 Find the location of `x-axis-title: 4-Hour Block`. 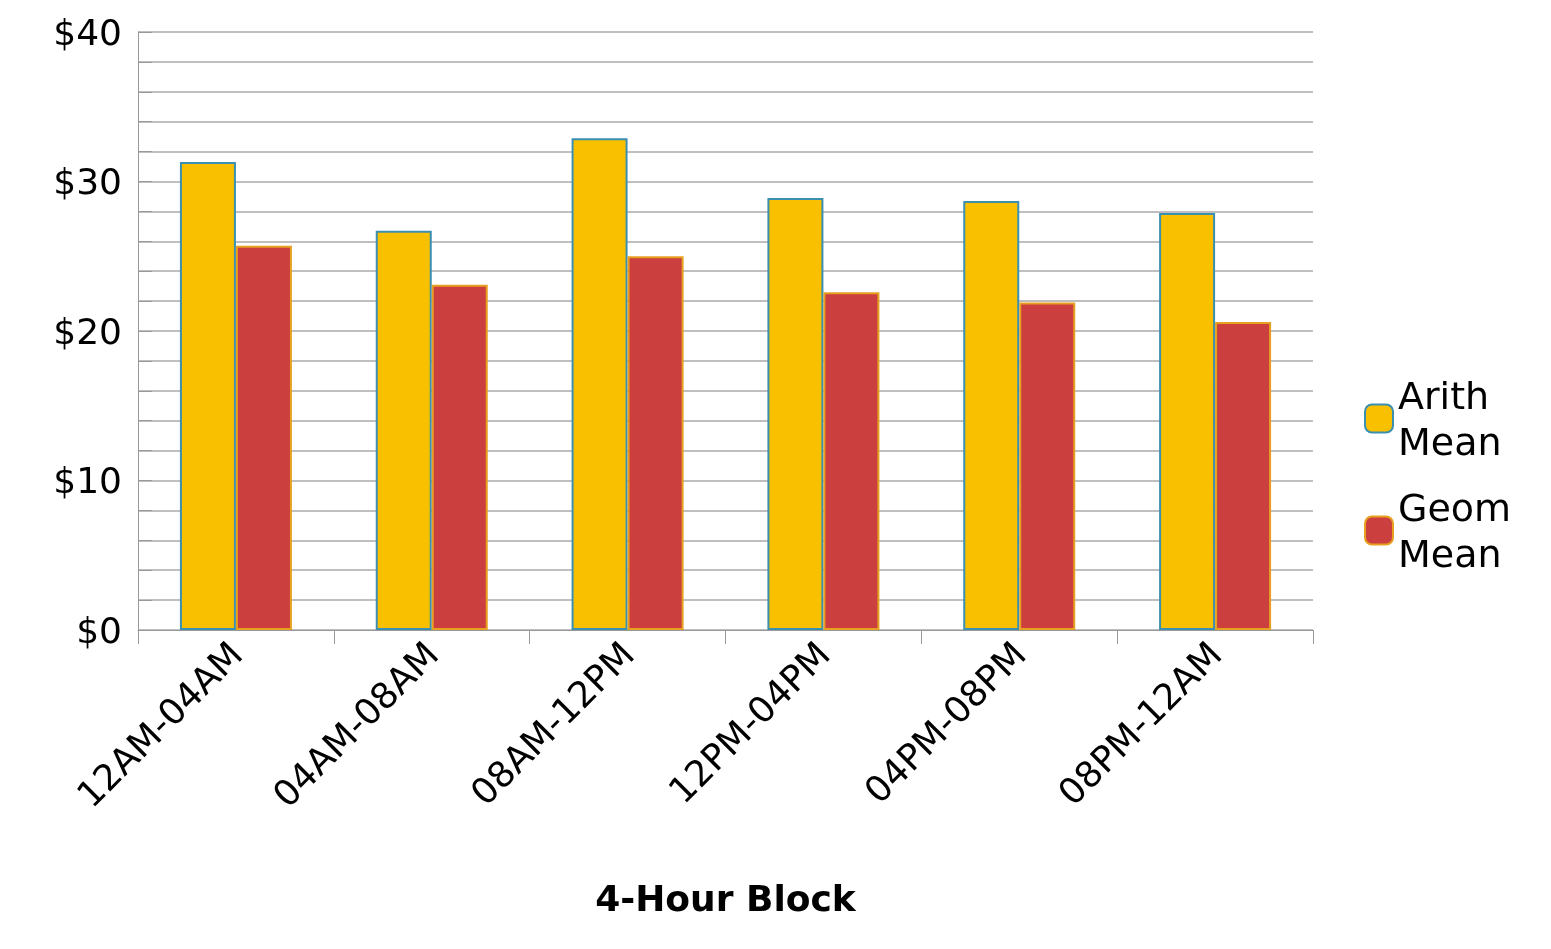

x-axis-title: 4-Hour Block is located at coordinates (726, 898).